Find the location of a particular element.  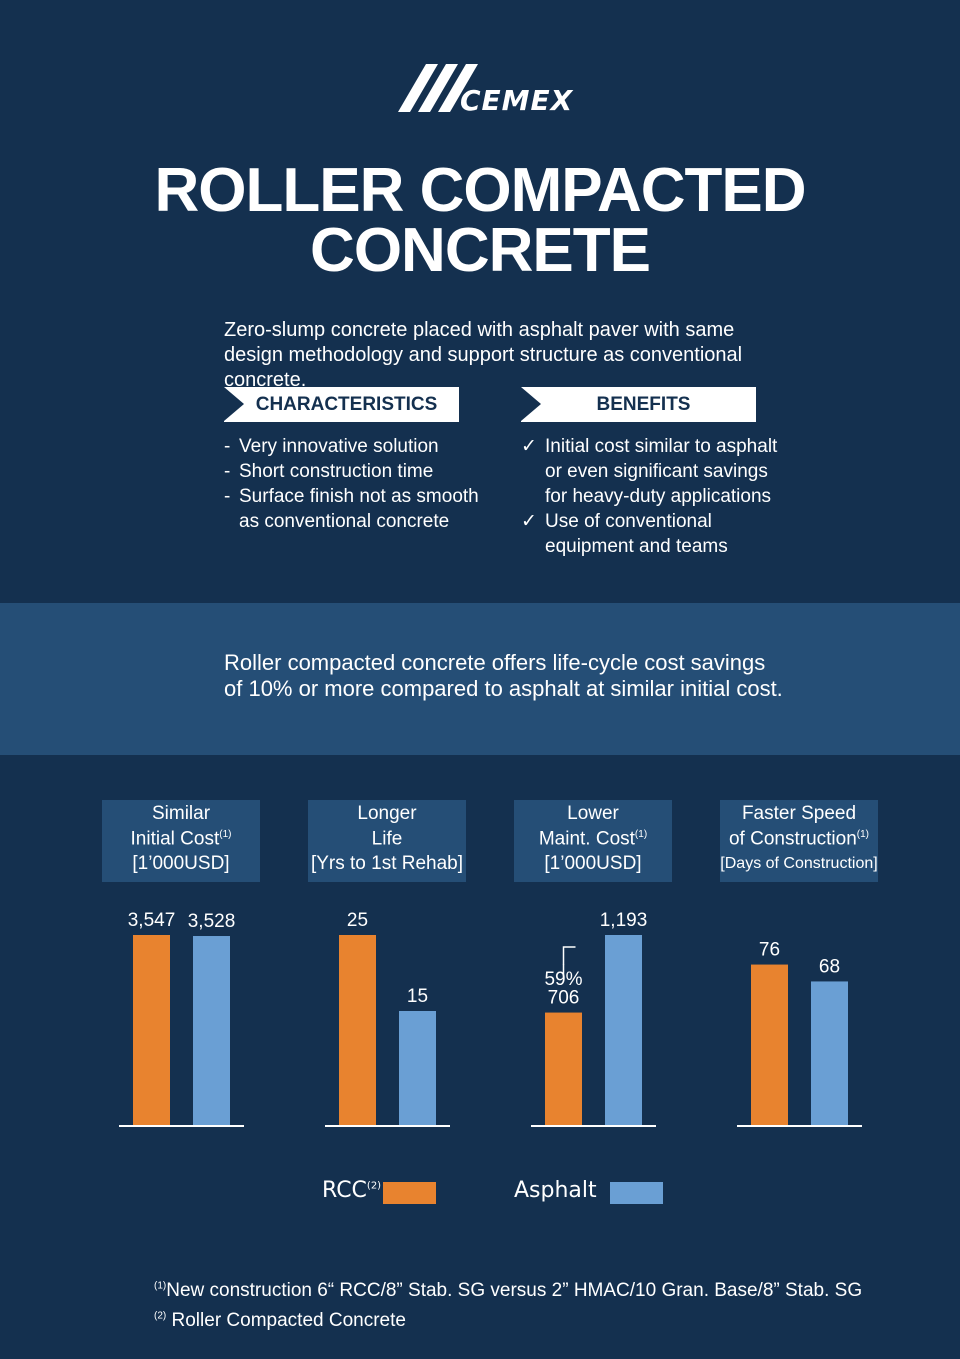

page-title-line-2: CONCRETE is located at coordinates (480, 250).